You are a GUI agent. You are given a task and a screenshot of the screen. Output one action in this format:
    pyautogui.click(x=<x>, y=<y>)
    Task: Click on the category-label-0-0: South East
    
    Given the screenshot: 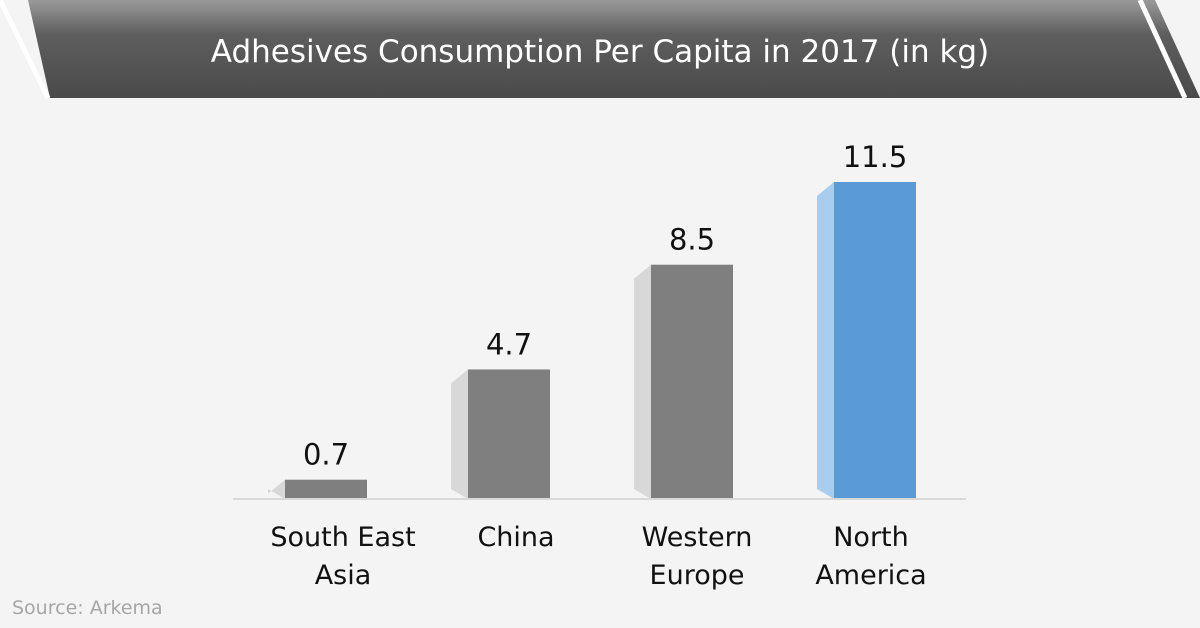 What is the action you would take?
    pyautogui.click(x=342, y=537)
    